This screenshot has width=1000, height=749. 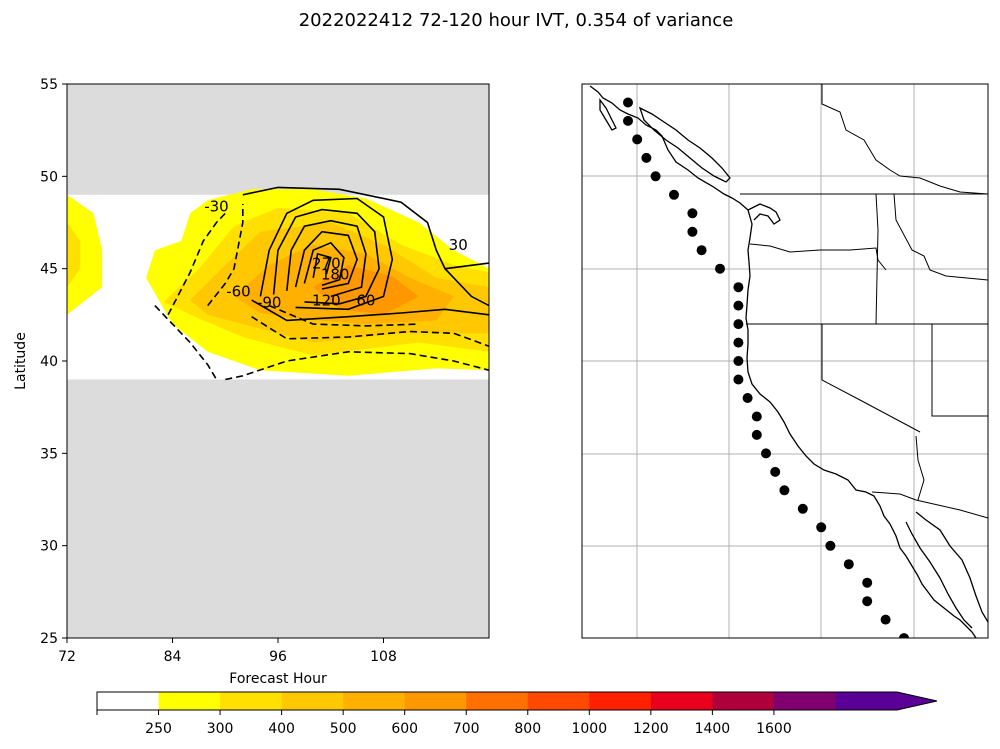 What do you see at coordinates (335, 275) in the screenshot?
I see `contour-label-3: 180` at bounding box center [335, 275].